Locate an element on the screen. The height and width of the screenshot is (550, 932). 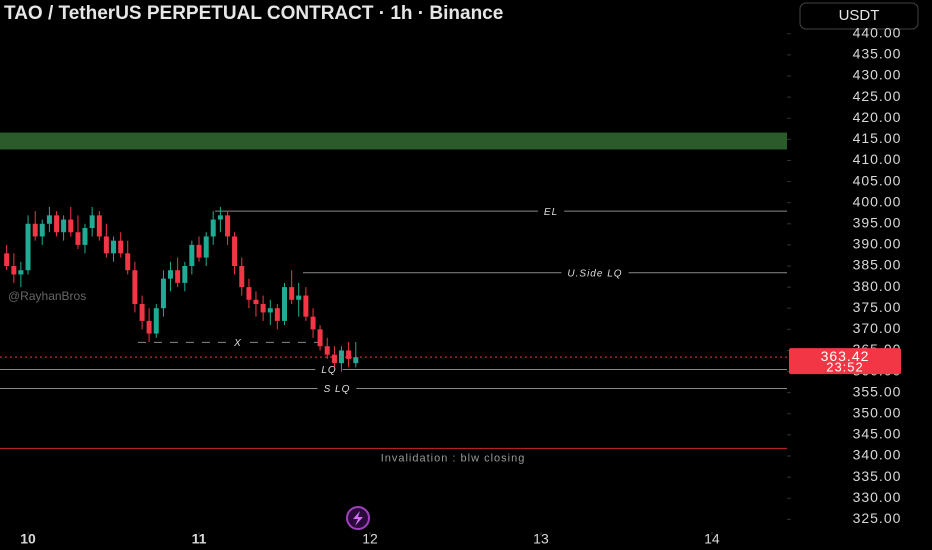
y-tick-label: 385.00 is located at coordinates (877, 265).